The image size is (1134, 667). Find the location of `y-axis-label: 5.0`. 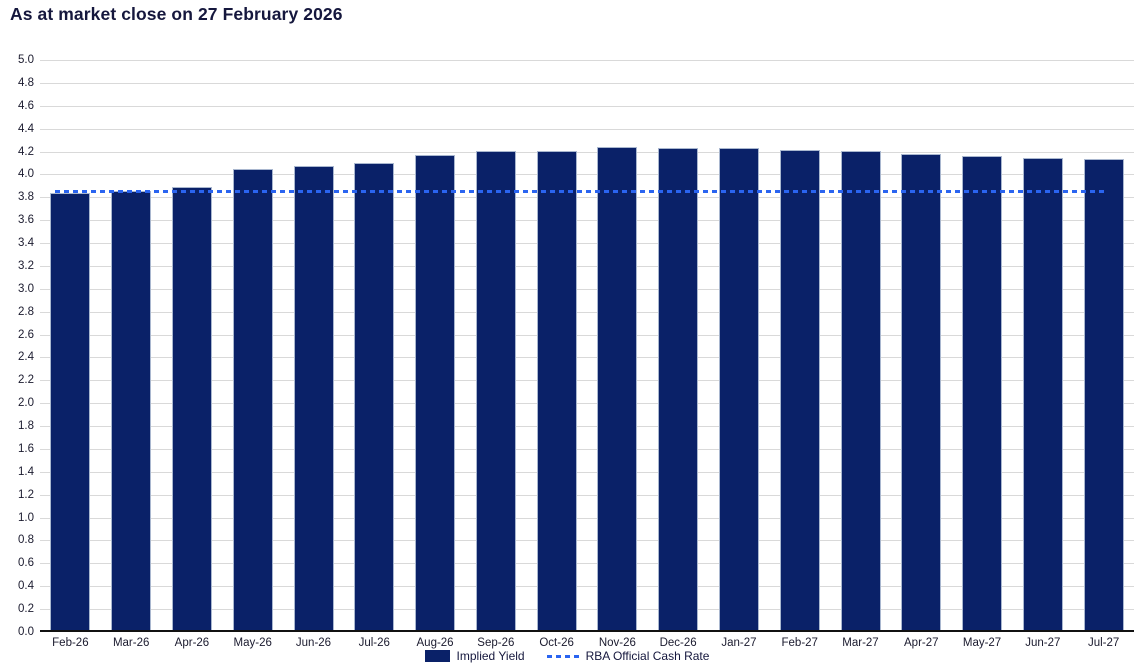

y-axis-label: 5.0 is located at coordinates (26, 60).